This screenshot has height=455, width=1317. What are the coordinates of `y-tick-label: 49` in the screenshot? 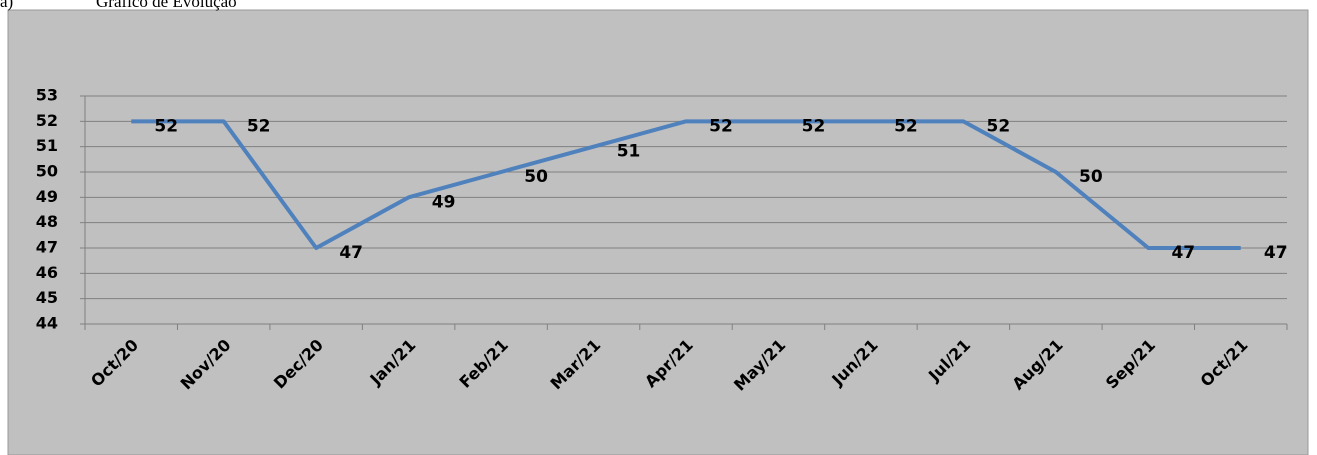 It's located at (47, 196).